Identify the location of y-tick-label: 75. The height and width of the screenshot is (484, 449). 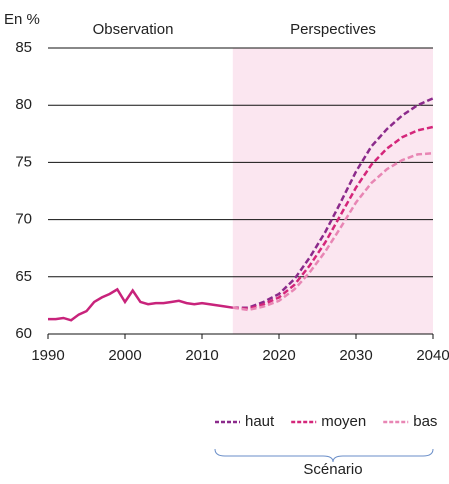
(23, 161).